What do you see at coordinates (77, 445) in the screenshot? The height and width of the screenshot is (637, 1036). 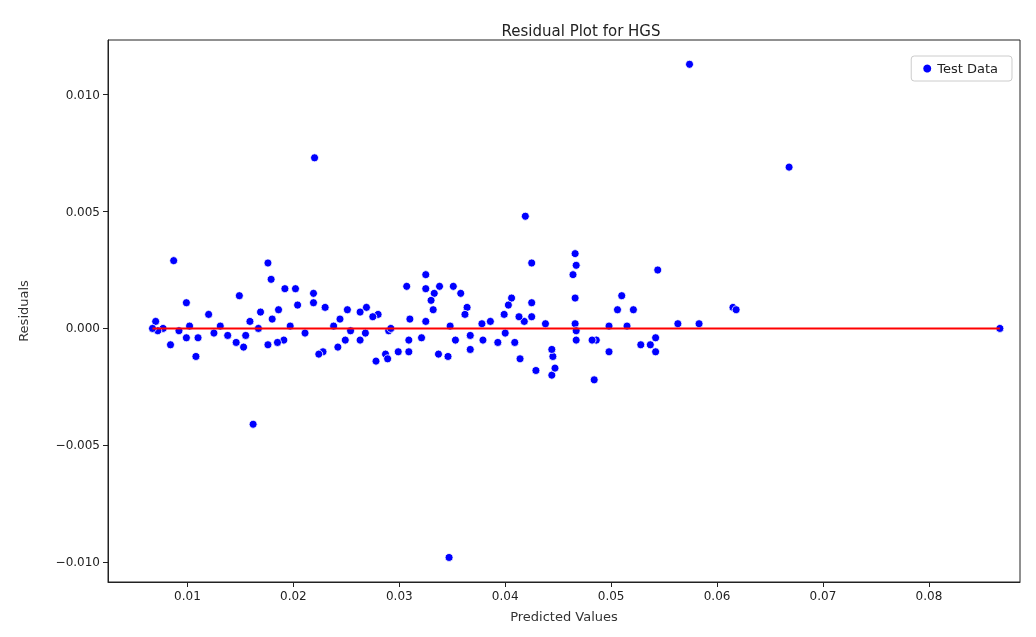 I see `y-tick-label: −0.005` at bounding box center [77, 445].